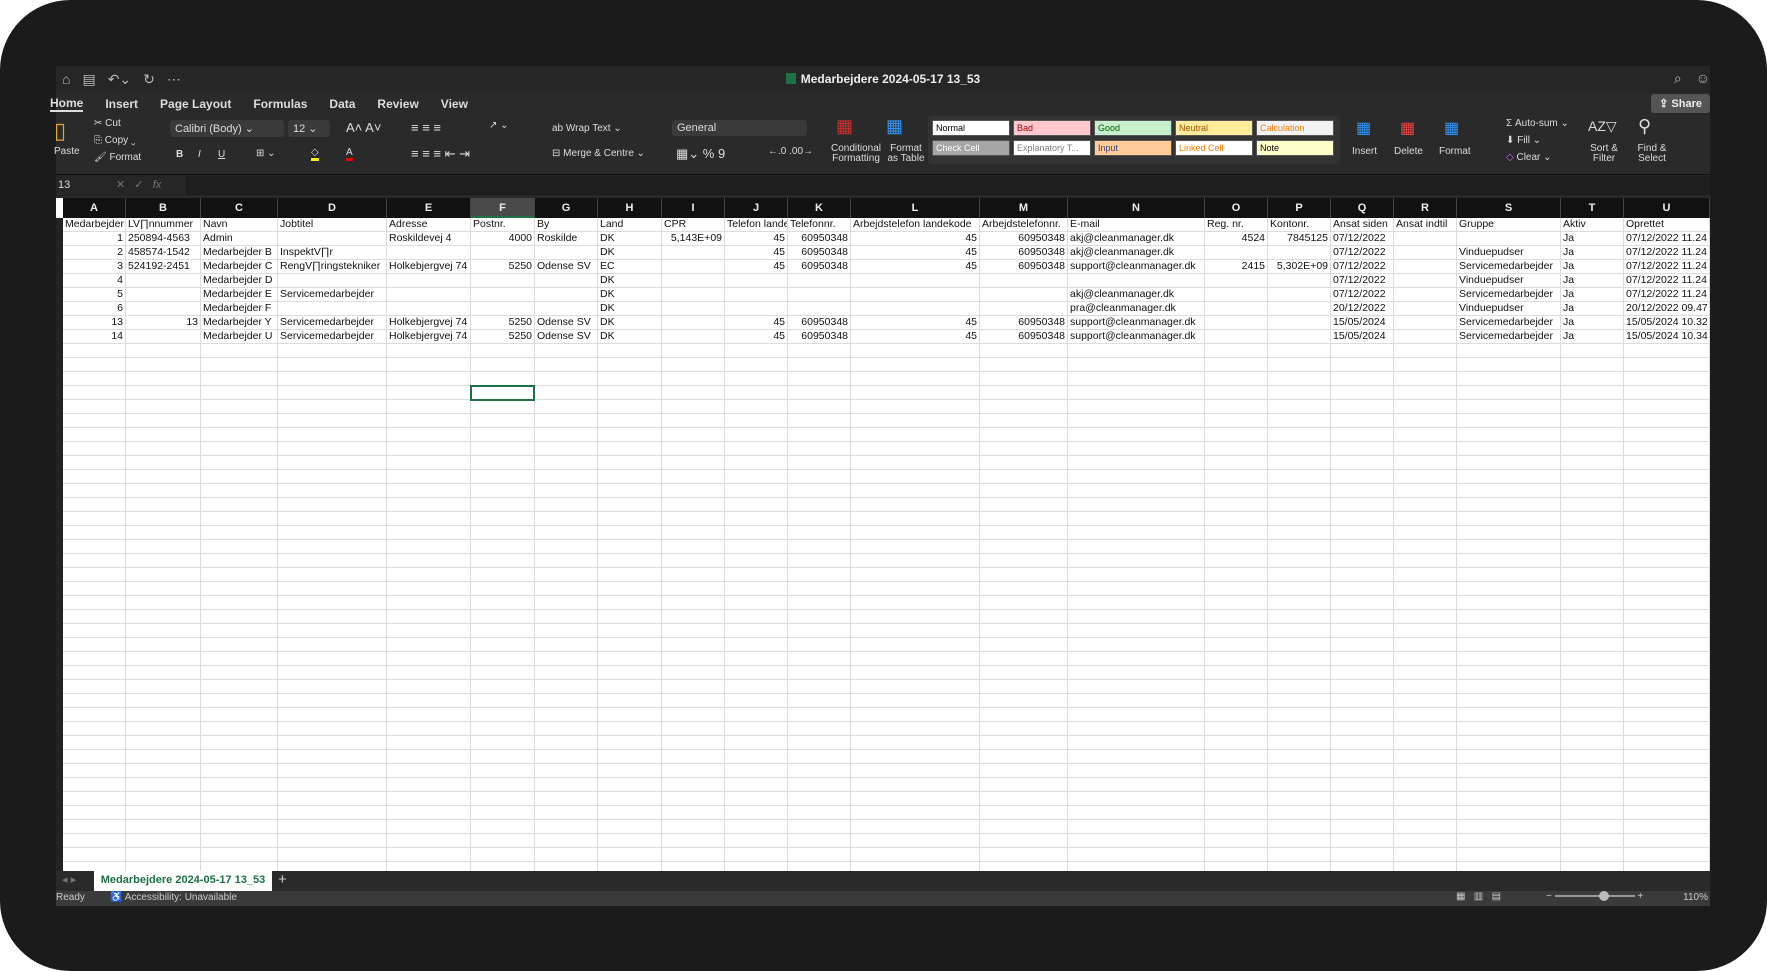  Describe the element at coordinates (630, 267) in the screenshot. I see `cell: EC` at that location.